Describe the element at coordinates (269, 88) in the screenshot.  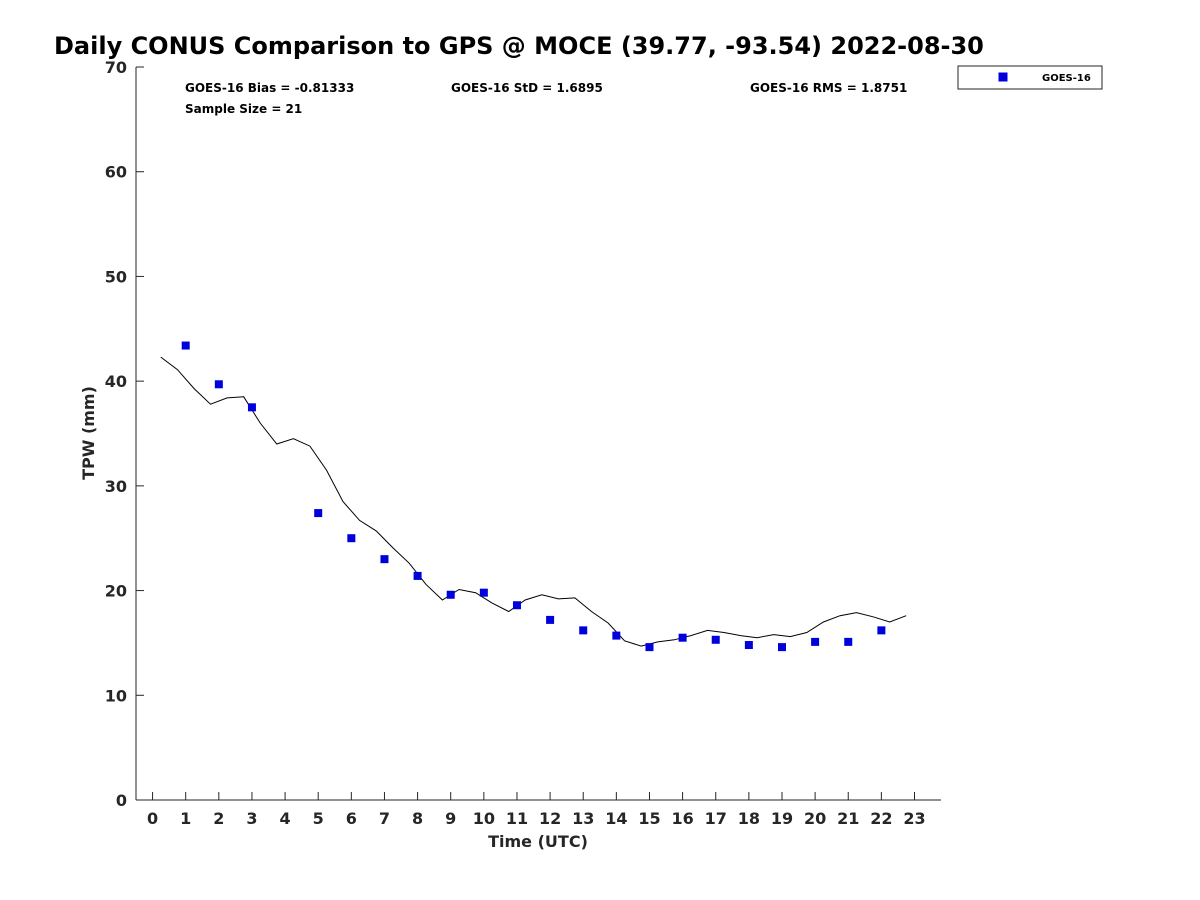
I see `bias-stat: GOES-16 Bias = -0.81333` at that location.